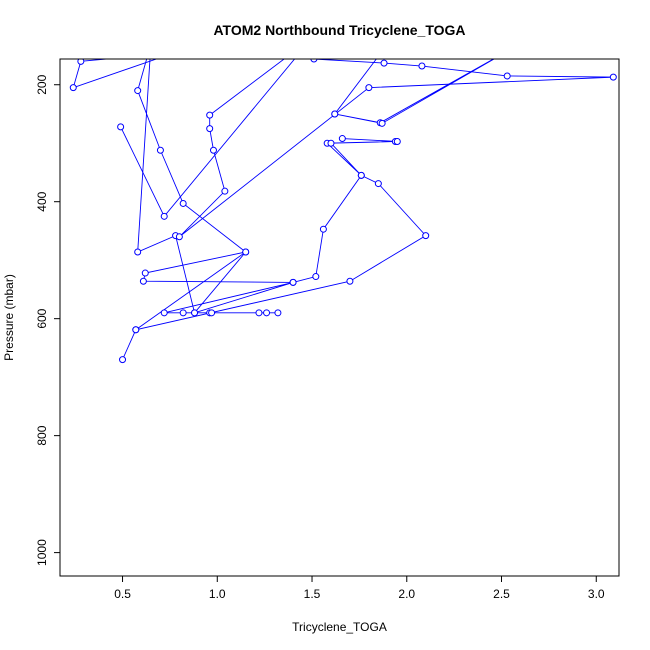 This screenshot has height=650, width=650. What do you see at coordinates (406, 594) in the screenshot?
I see `x-tick-label: 2.0` at bounding box center [406, 594].